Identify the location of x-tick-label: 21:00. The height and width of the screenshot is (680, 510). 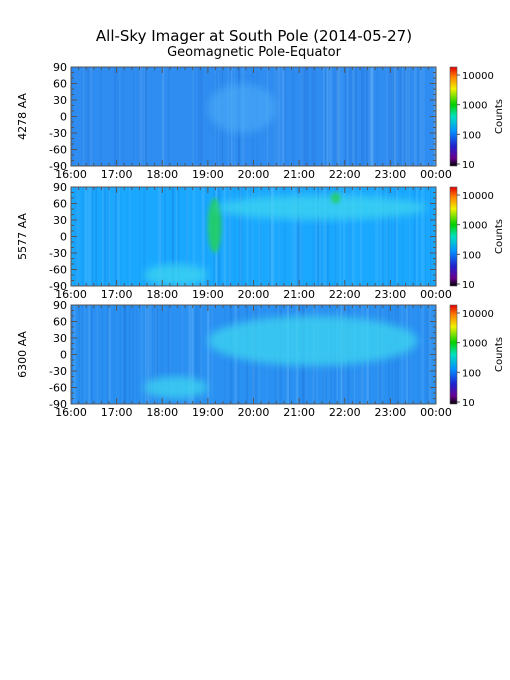
(299, 294).